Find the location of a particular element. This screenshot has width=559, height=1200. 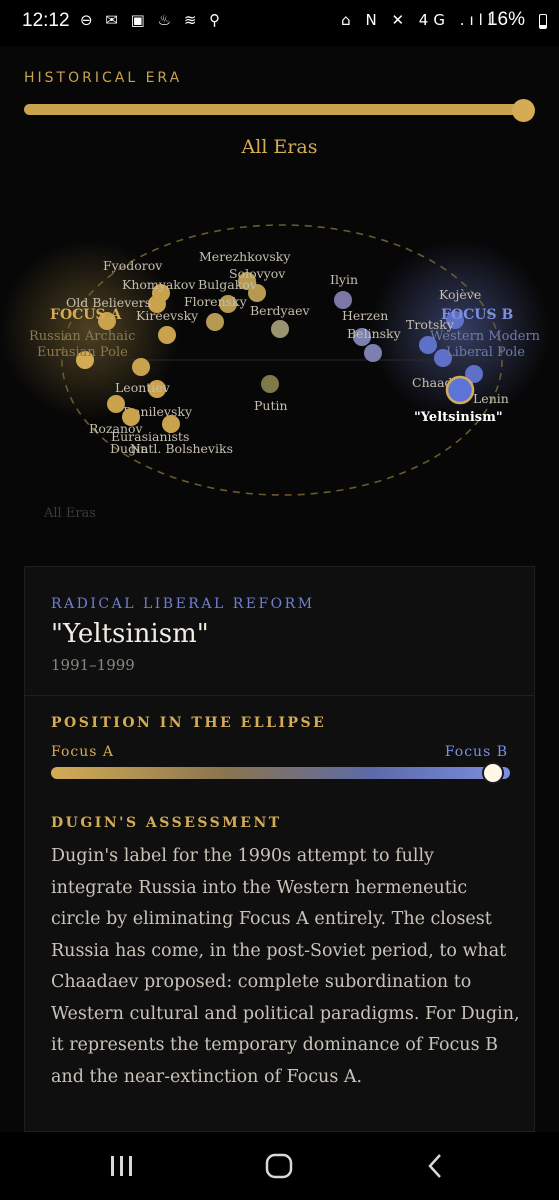

label-ilyin: Ilyin is located at coordinates (344, 279).